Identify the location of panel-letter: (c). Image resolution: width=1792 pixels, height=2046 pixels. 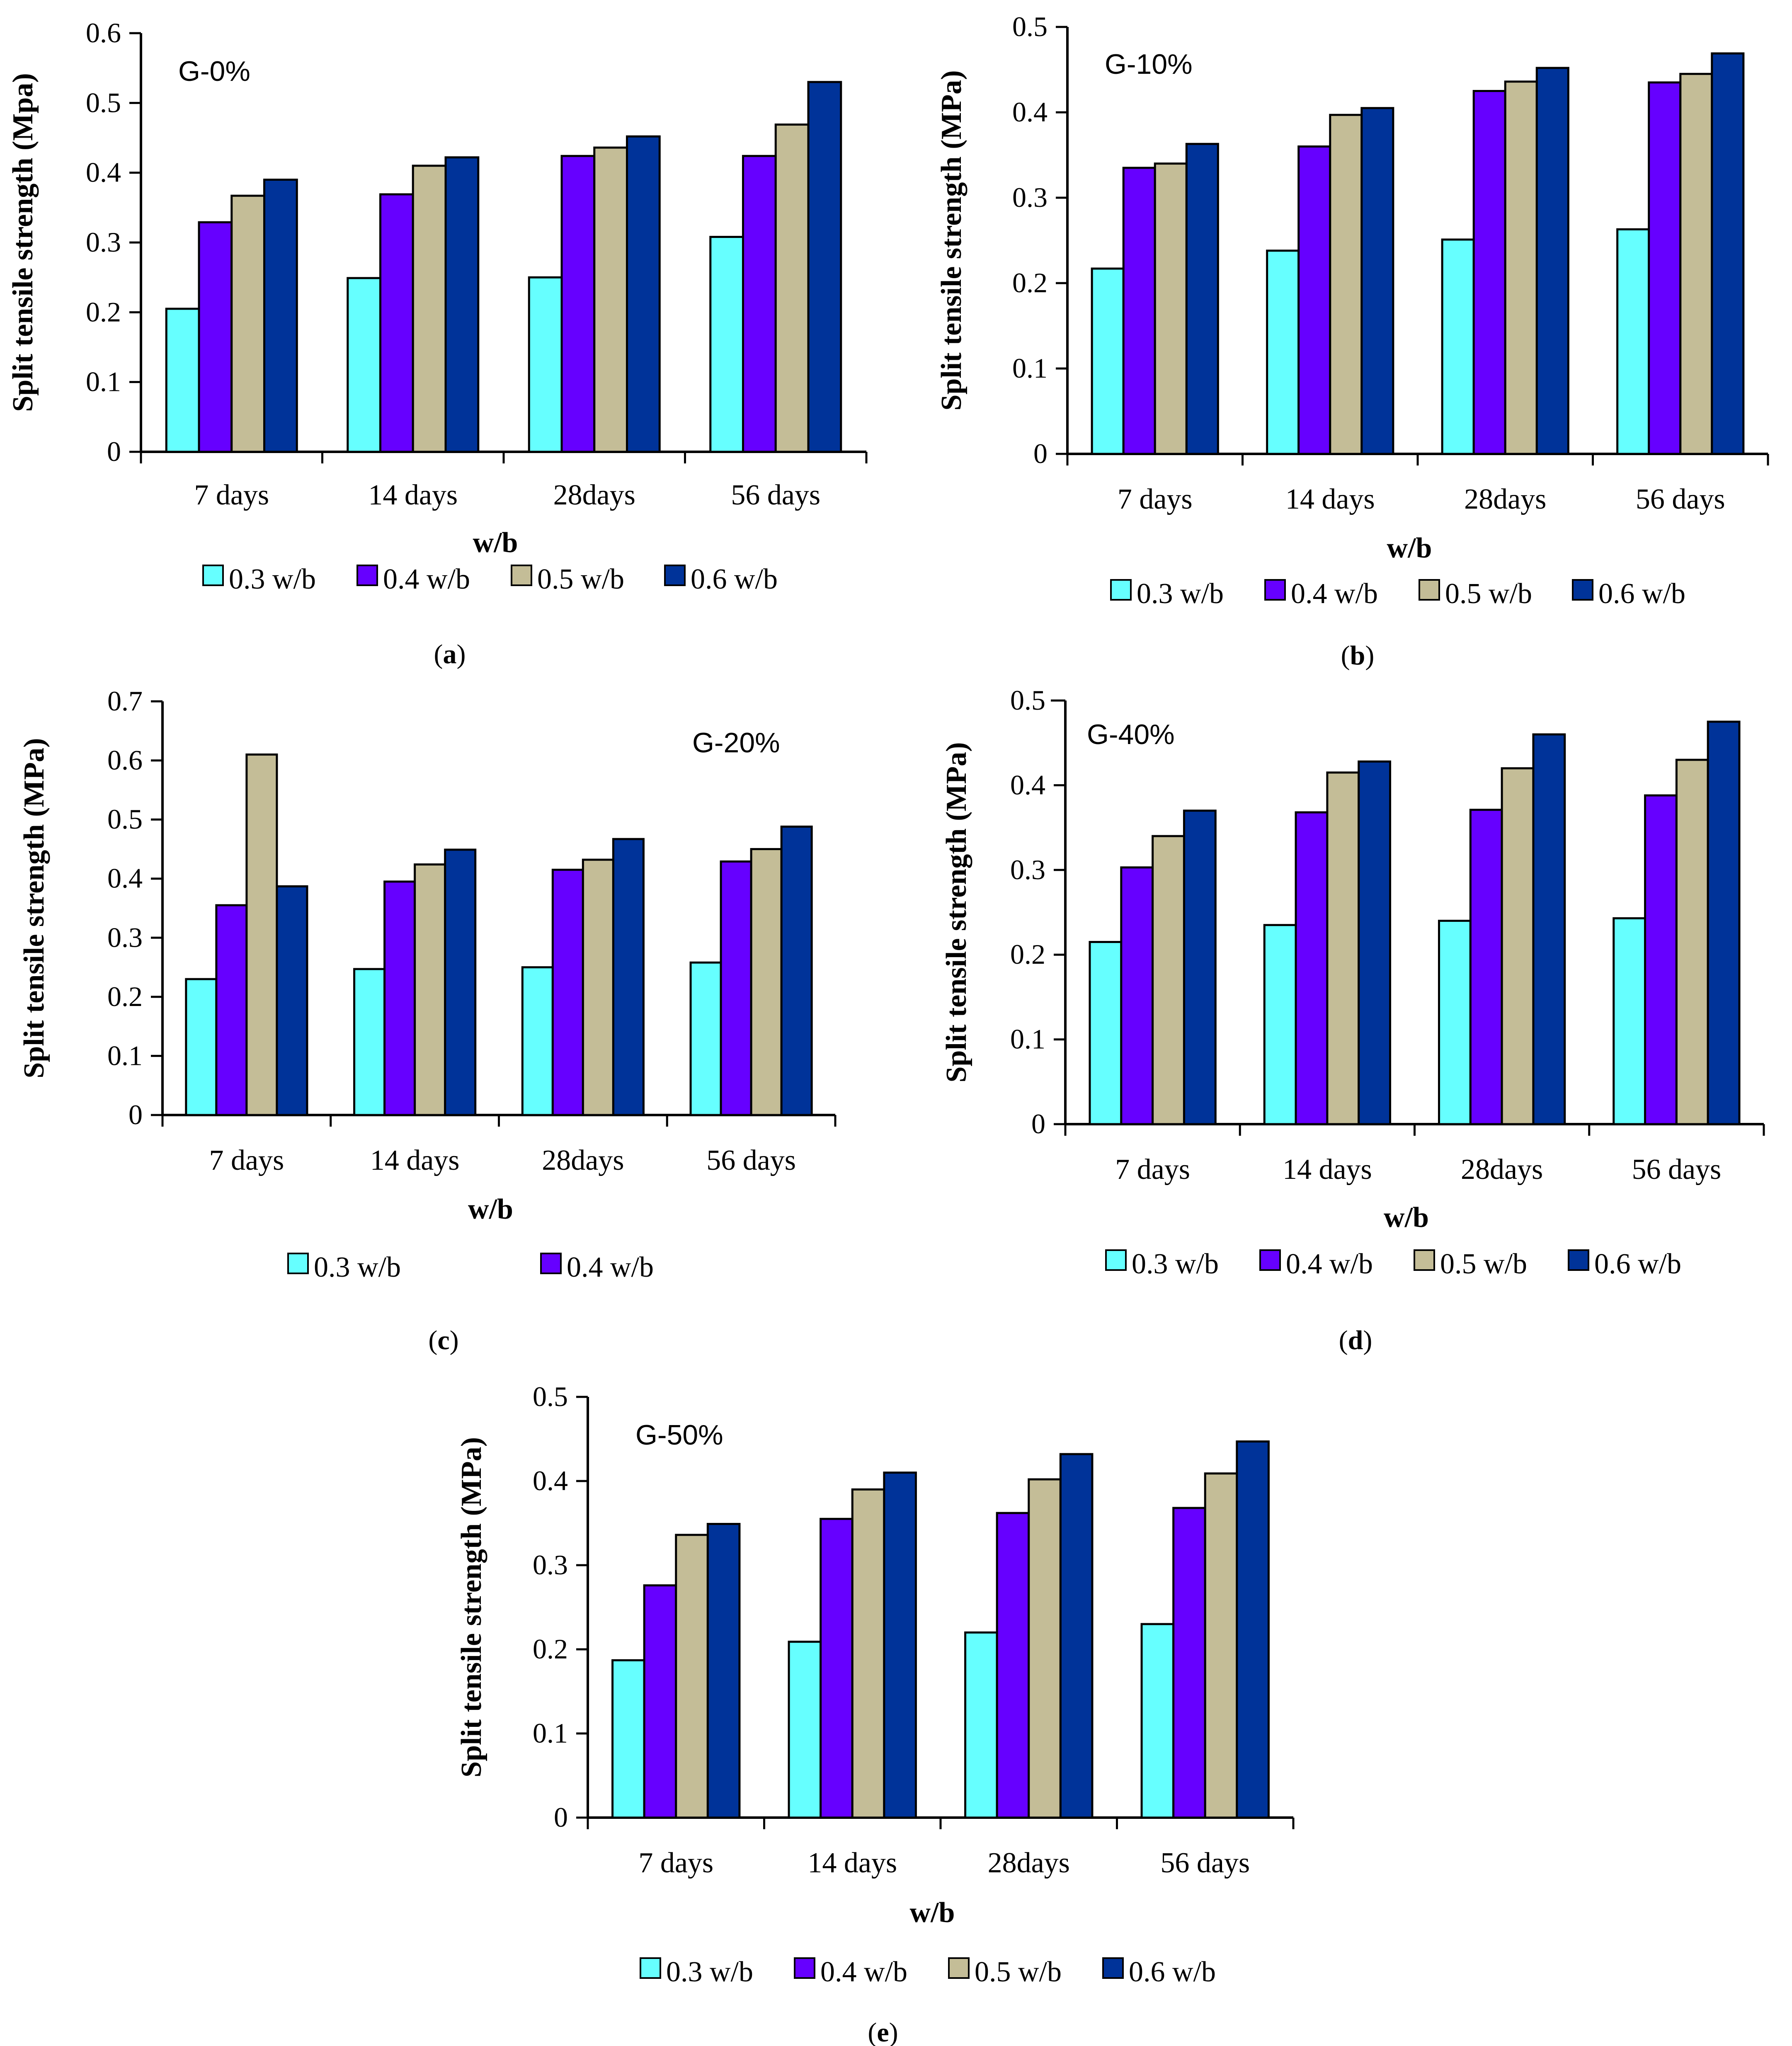
(443, 1340).